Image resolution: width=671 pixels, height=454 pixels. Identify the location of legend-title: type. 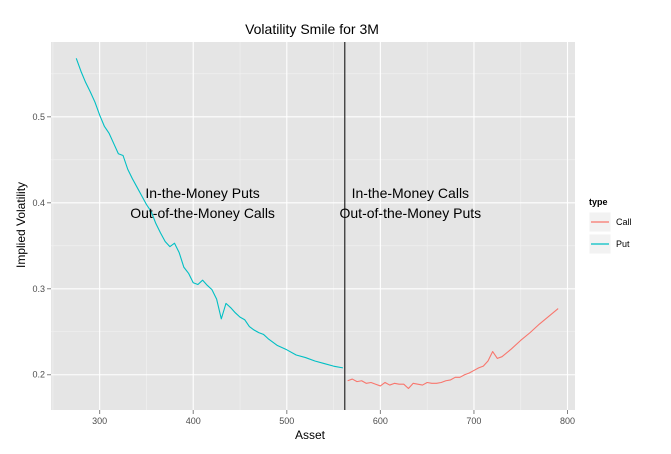
(598, 202).